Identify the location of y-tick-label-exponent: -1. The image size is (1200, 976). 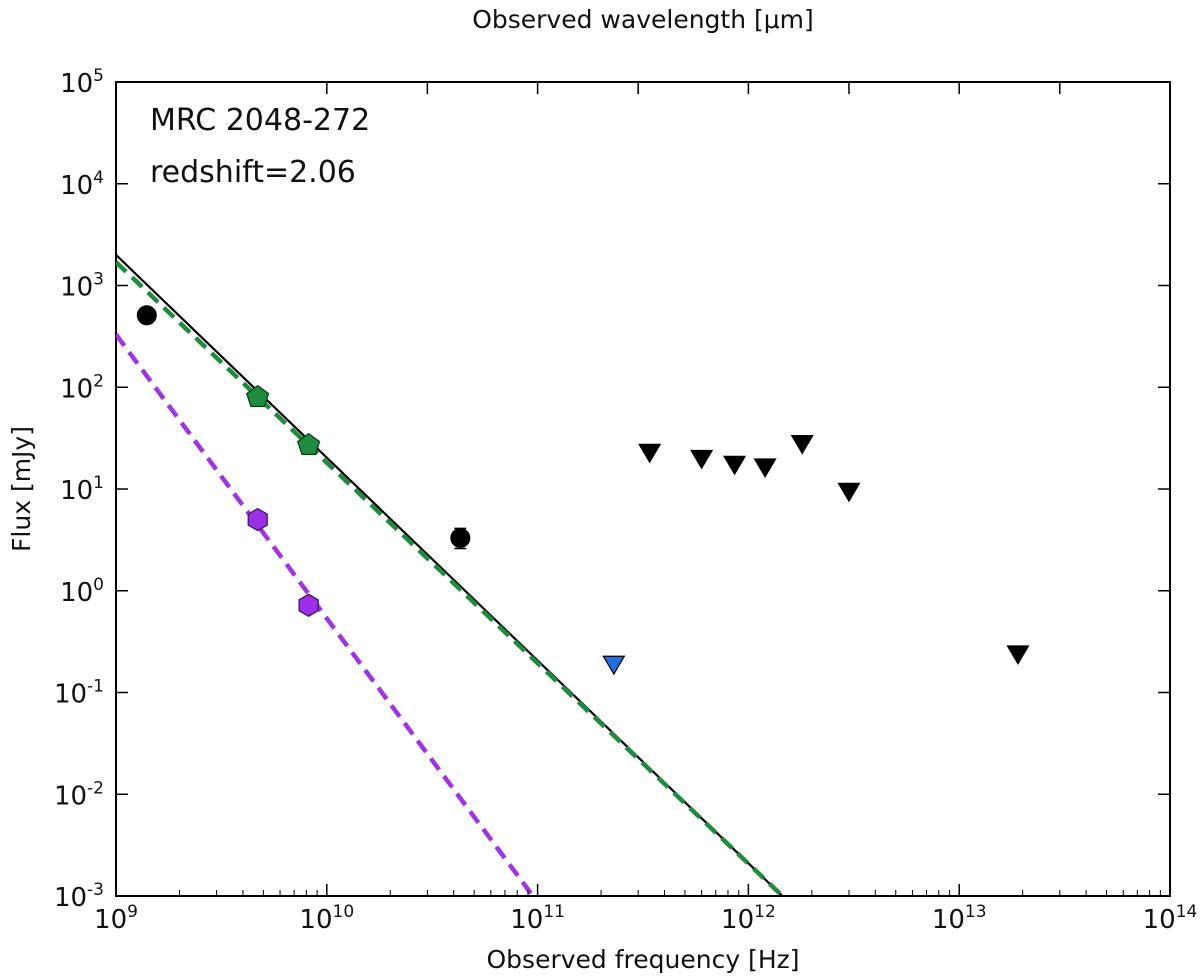
(95, 687).